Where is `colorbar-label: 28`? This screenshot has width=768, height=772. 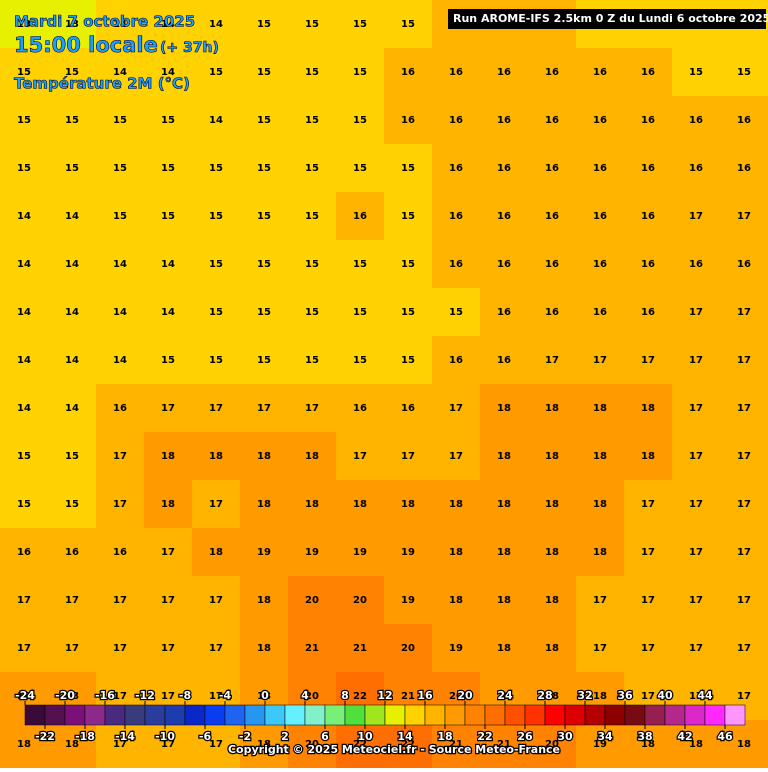 colorbar-label: 28 is located at coordinates (544, 695).